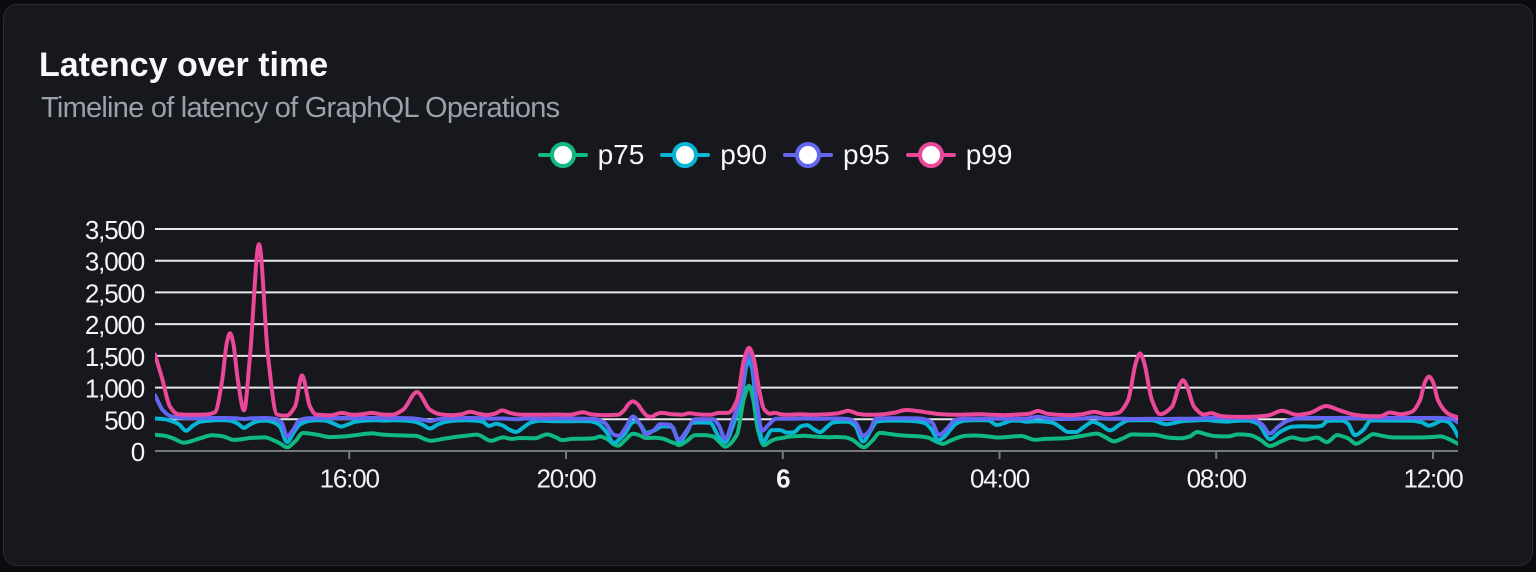  Describe the element at coordinates (138, 452) in the screenshot. I see `svg-text: 0` at that location.